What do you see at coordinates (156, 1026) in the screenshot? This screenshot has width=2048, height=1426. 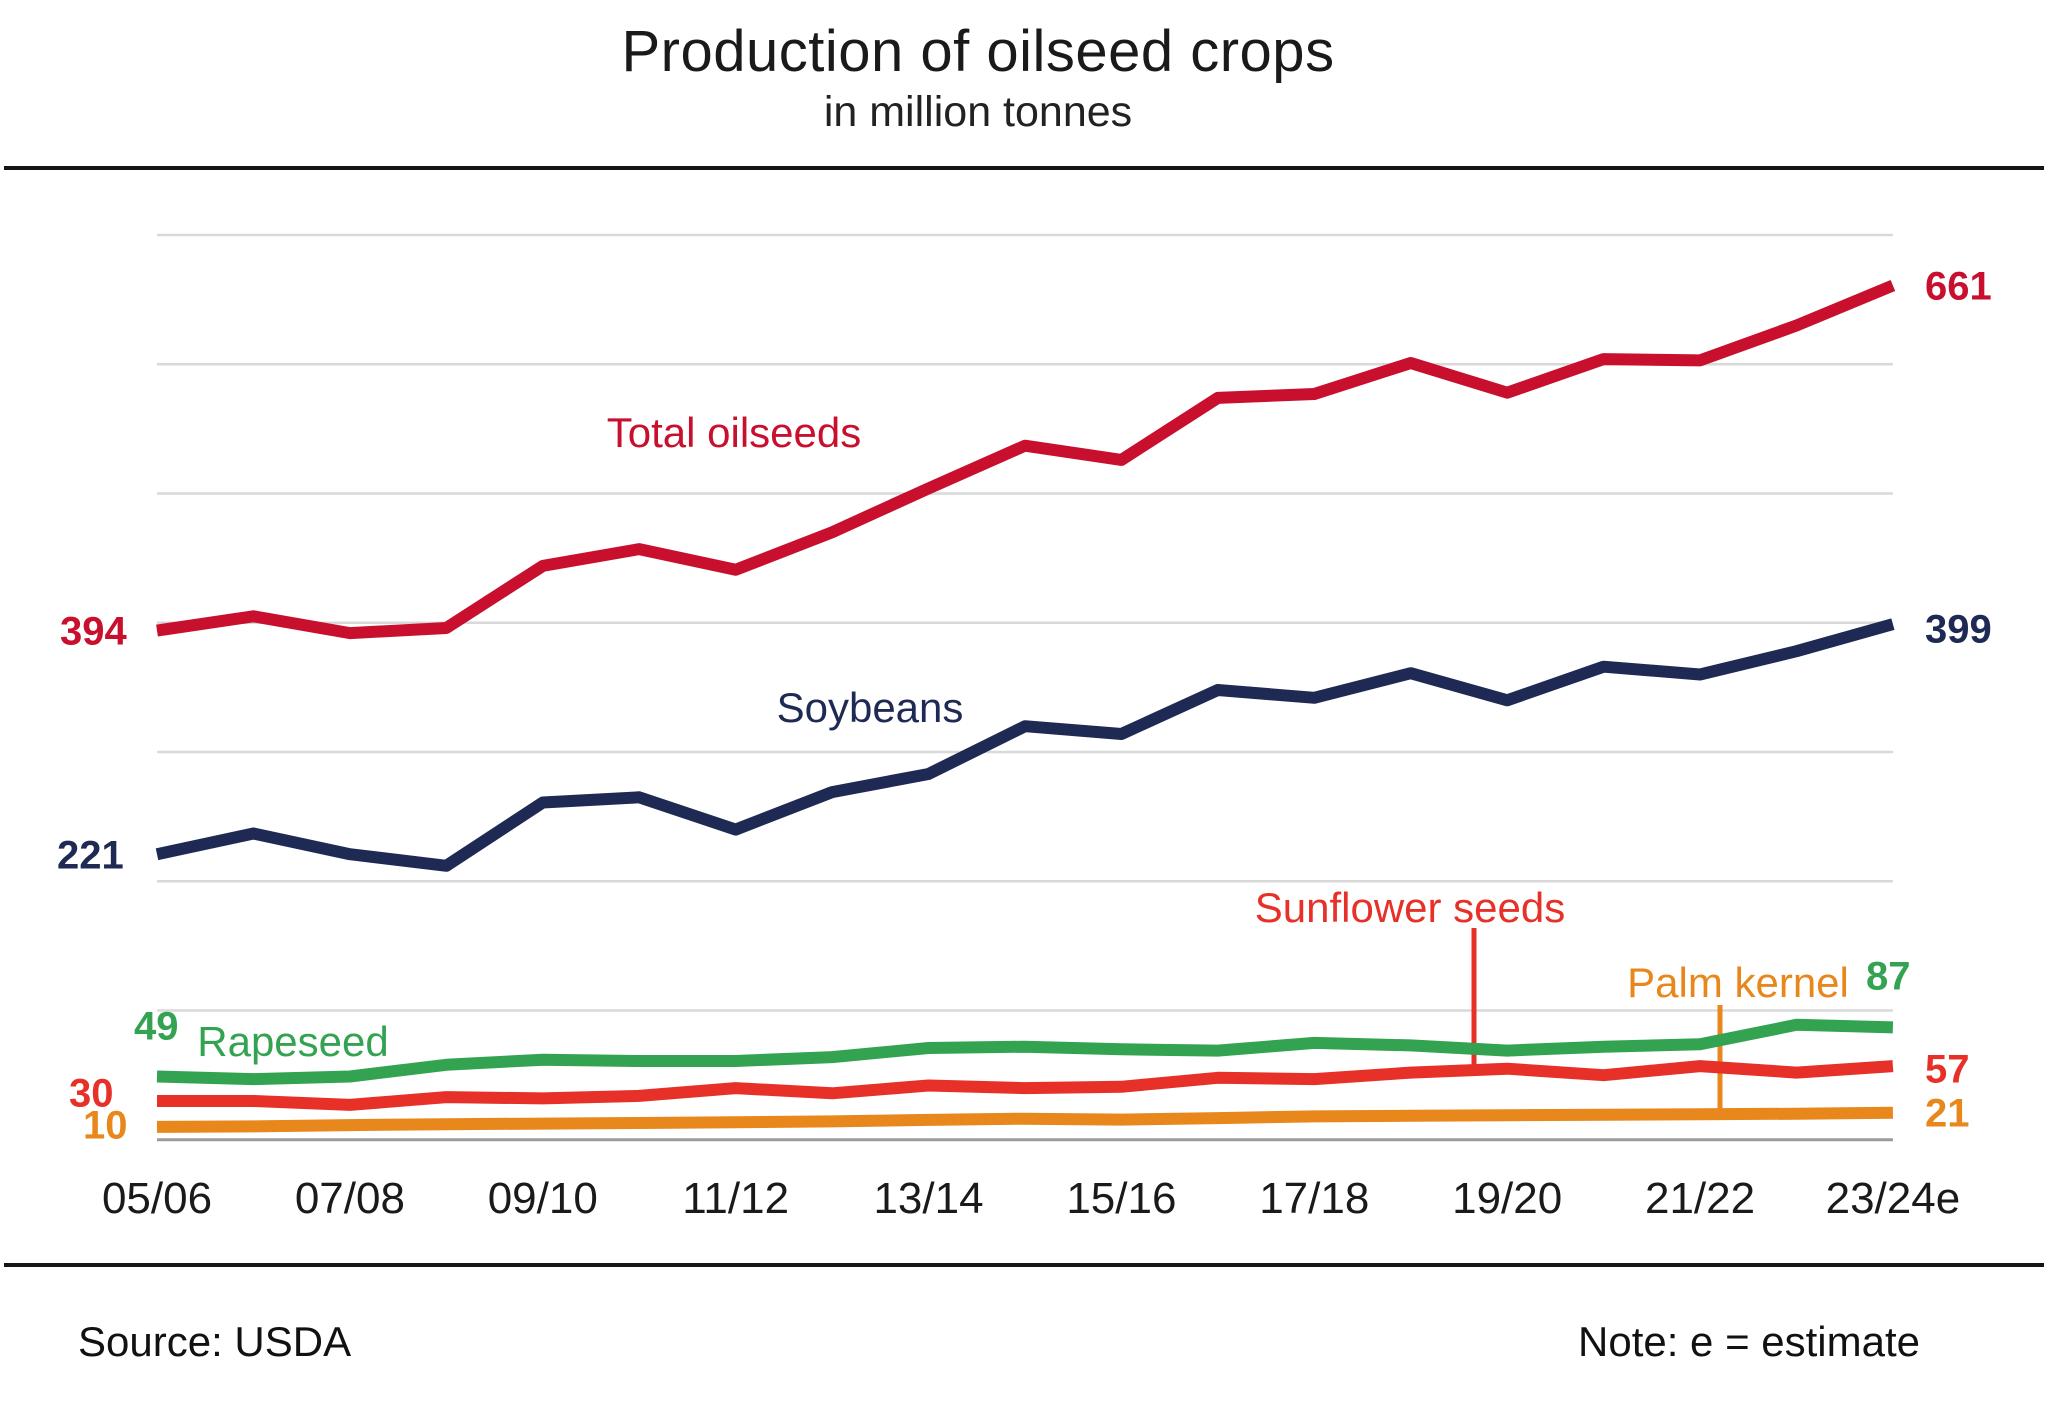 I see `start-value-rapeseed: 49` at bounding box center [156, 1026].